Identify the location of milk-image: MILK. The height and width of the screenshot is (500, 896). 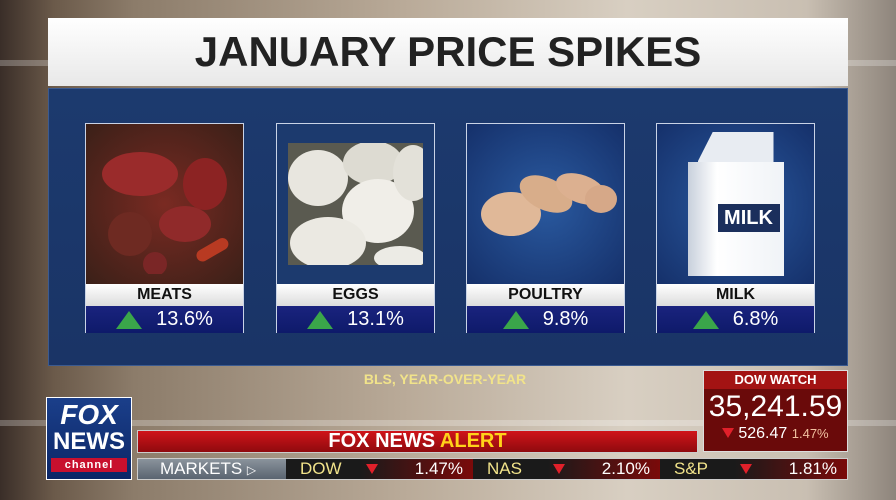
(735, 204).